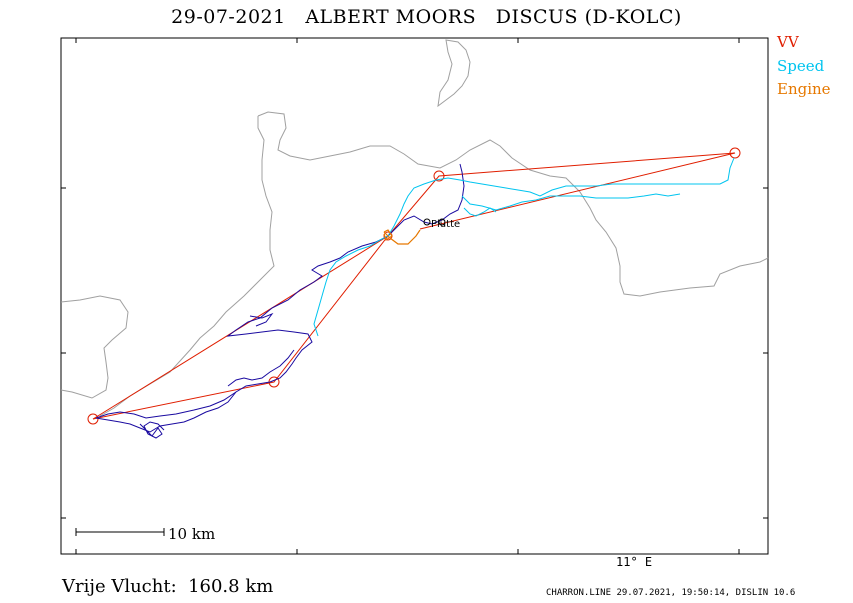 This screenshot has width=853, height=603. Describe the element at coordinates (434, 222) in the screenshot. I see `place-marker` at that location.